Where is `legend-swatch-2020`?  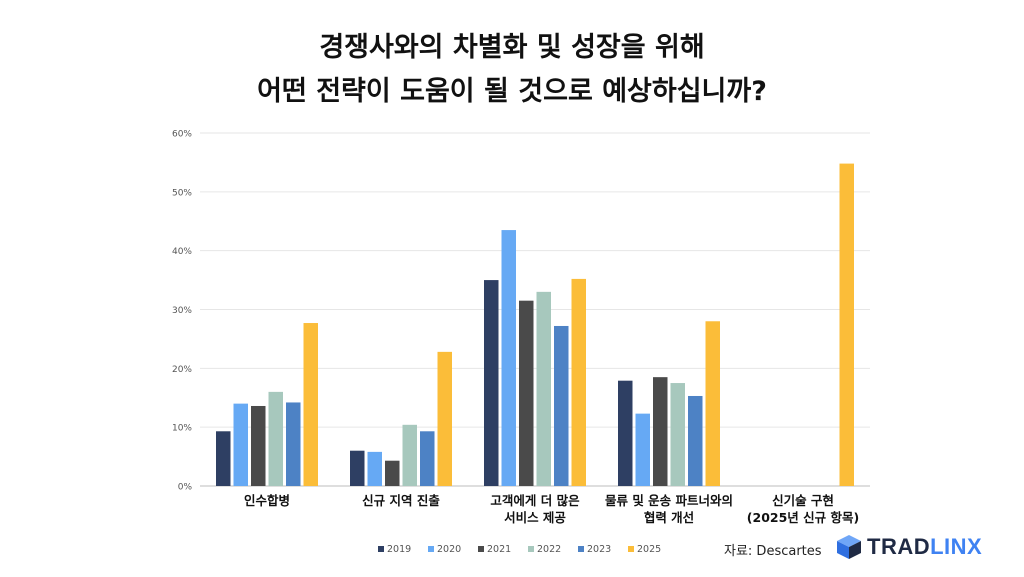 legend-swatch-2020 is located at coordinates (431, 549).